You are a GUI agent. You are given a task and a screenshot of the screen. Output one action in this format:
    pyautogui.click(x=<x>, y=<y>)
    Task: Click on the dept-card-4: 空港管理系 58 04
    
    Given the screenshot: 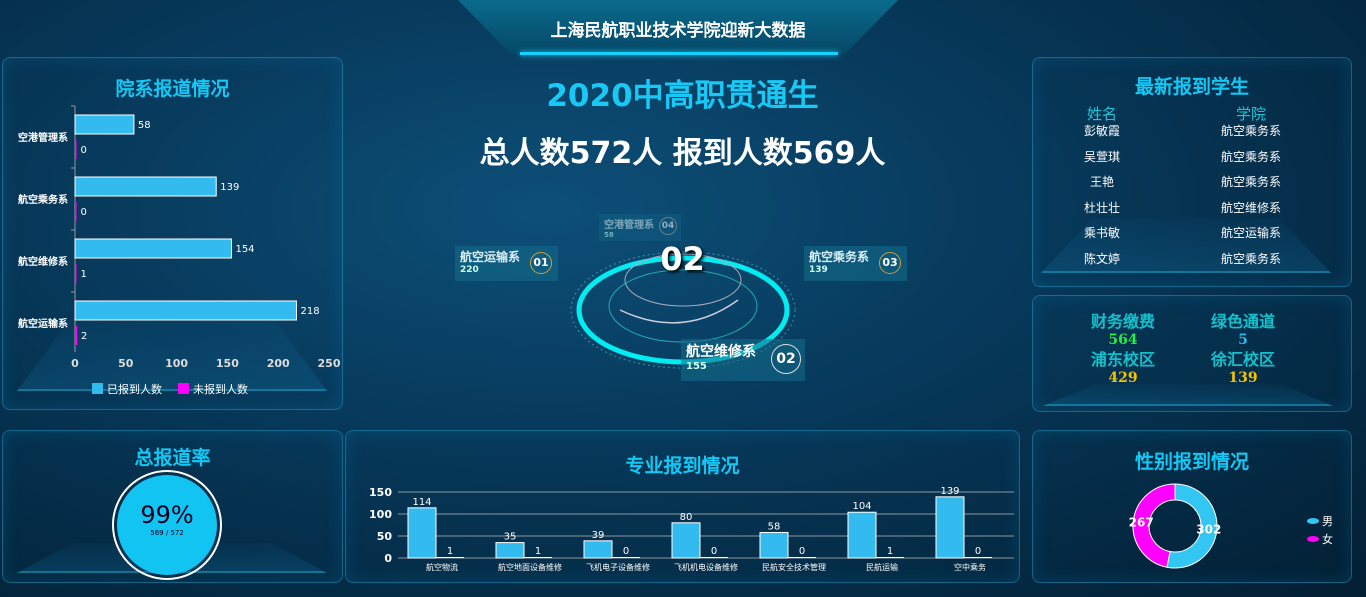 What is the action you would take?
    pyautogui.click(x=640, y=227)
    